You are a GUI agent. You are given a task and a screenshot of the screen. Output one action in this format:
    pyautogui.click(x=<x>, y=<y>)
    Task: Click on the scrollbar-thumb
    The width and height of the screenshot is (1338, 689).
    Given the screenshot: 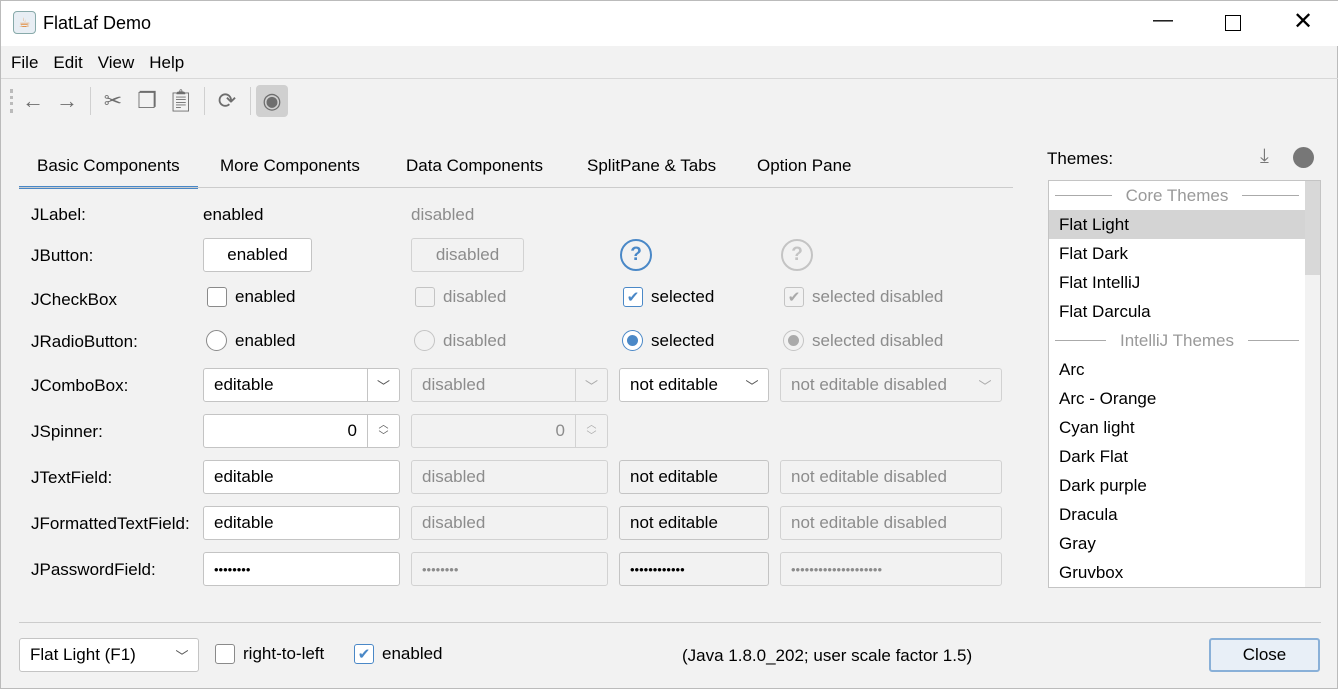 What is the action you would take?
    pyautogui.click(x=1312, y=228)
    